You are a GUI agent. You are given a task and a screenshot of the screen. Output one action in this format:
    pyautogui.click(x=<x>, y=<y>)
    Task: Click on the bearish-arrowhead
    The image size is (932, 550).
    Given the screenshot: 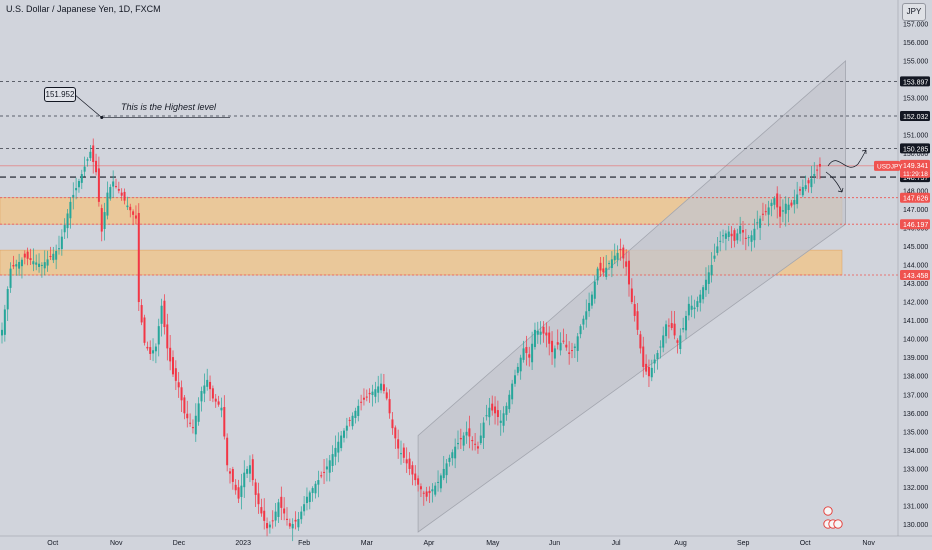 What is the action you would take?
    pyautogui.click(x=840, y=190)
    